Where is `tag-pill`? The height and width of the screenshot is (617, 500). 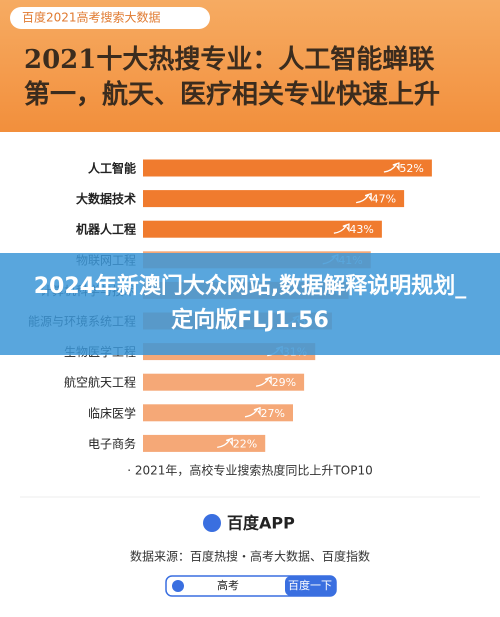
tag-pill is located at coordinates (110, 18).